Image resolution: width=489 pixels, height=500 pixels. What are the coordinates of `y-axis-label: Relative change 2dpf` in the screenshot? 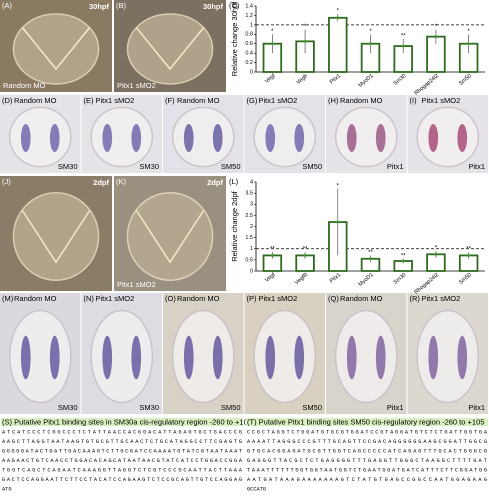 It's located at (234, 225).